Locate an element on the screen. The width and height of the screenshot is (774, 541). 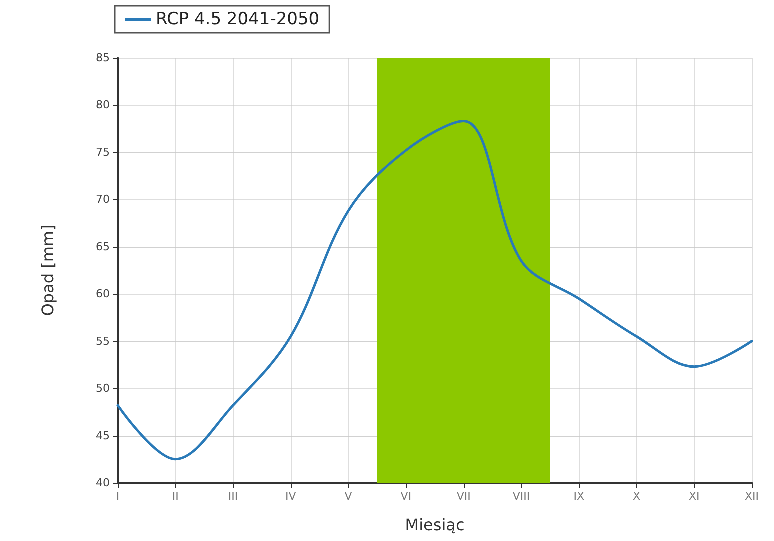
y-tick-label: 75 is located at coordinates (103, 152).